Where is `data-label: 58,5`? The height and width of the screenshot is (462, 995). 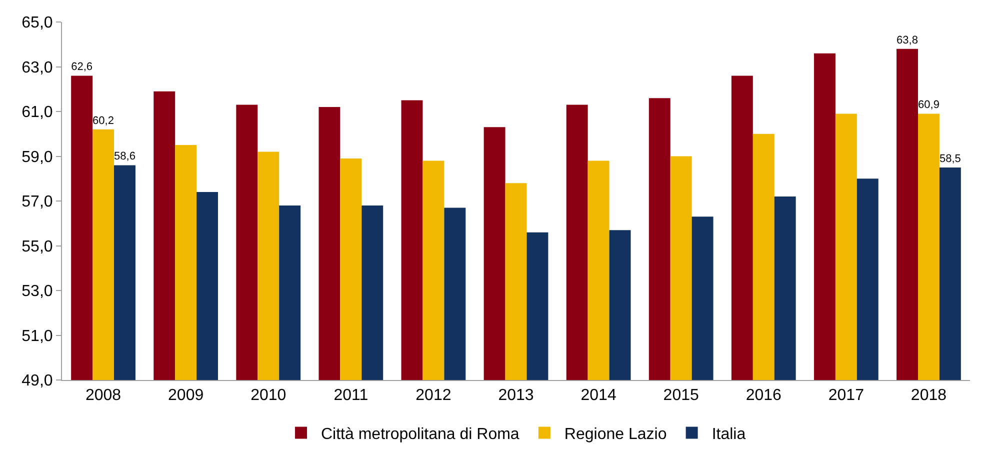
data-label: 58,5 is located at coordinates (950, 158).